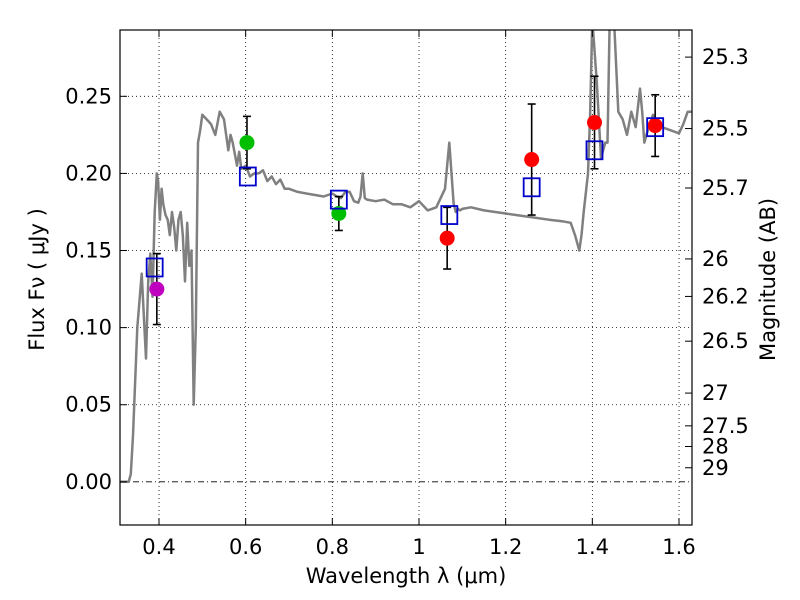  Describe the element at coordinates (88, 482) in the screenshot. I see `y-tick-label: 0.00` at that location.